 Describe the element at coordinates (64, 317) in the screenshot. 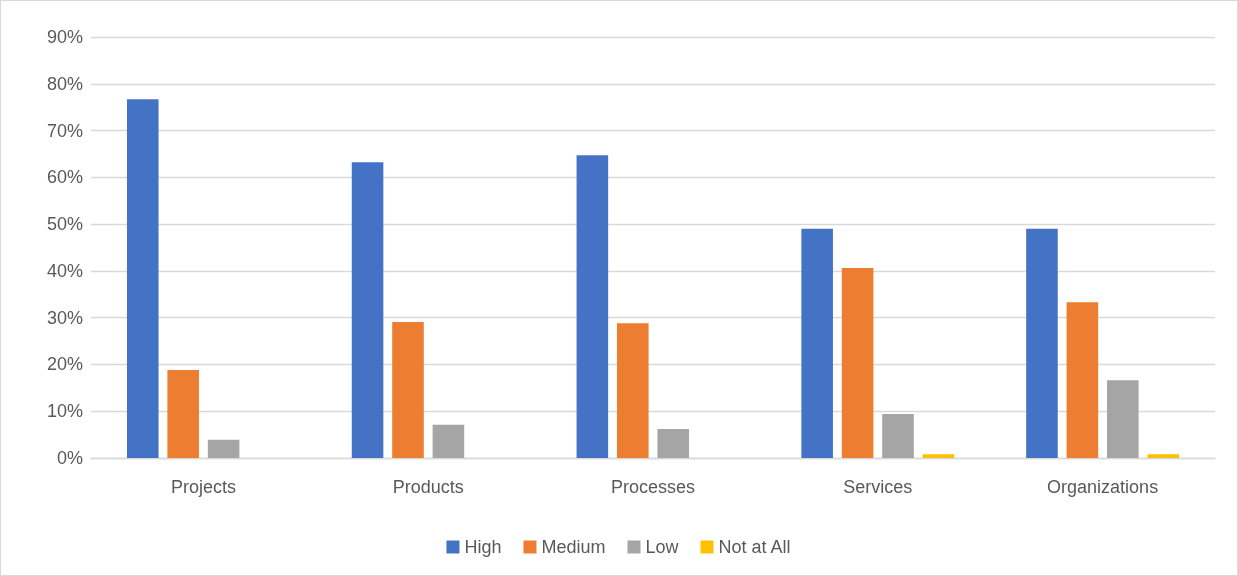

I see `y-tick-label: 30%` at that location.